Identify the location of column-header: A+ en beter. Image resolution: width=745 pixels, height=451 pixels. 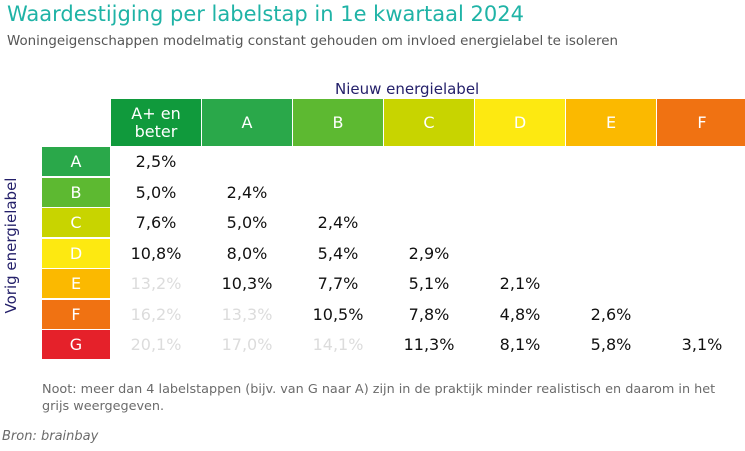
(156, 122).